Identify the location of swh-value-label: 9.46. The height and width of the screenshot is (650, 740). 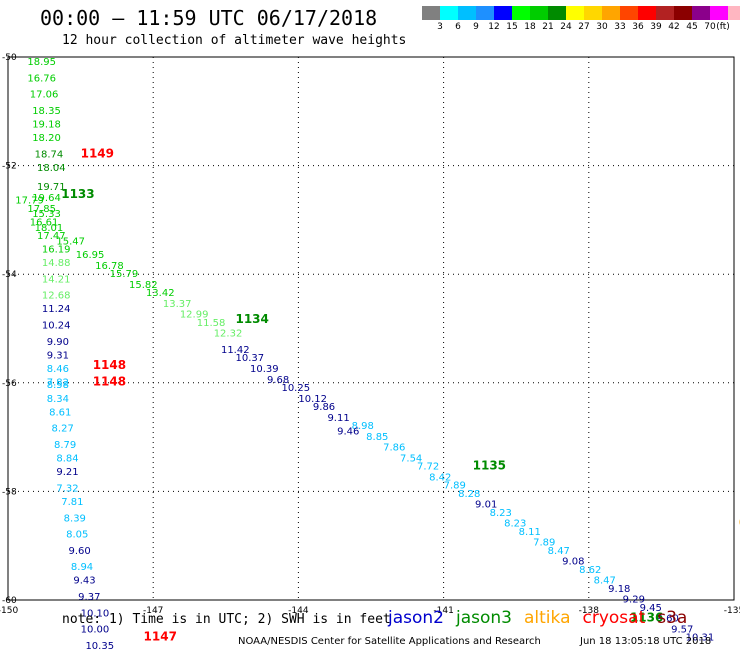
(348, 431).